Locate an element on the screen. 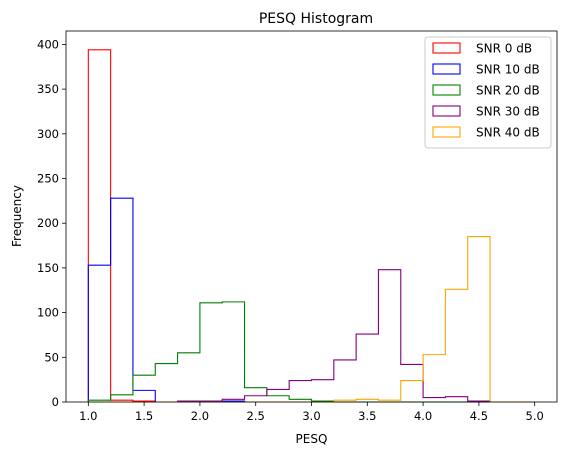  y-axis-ticks: 0 50 100 150 200 250 300 350 400 is located at coordinates (51, 223).